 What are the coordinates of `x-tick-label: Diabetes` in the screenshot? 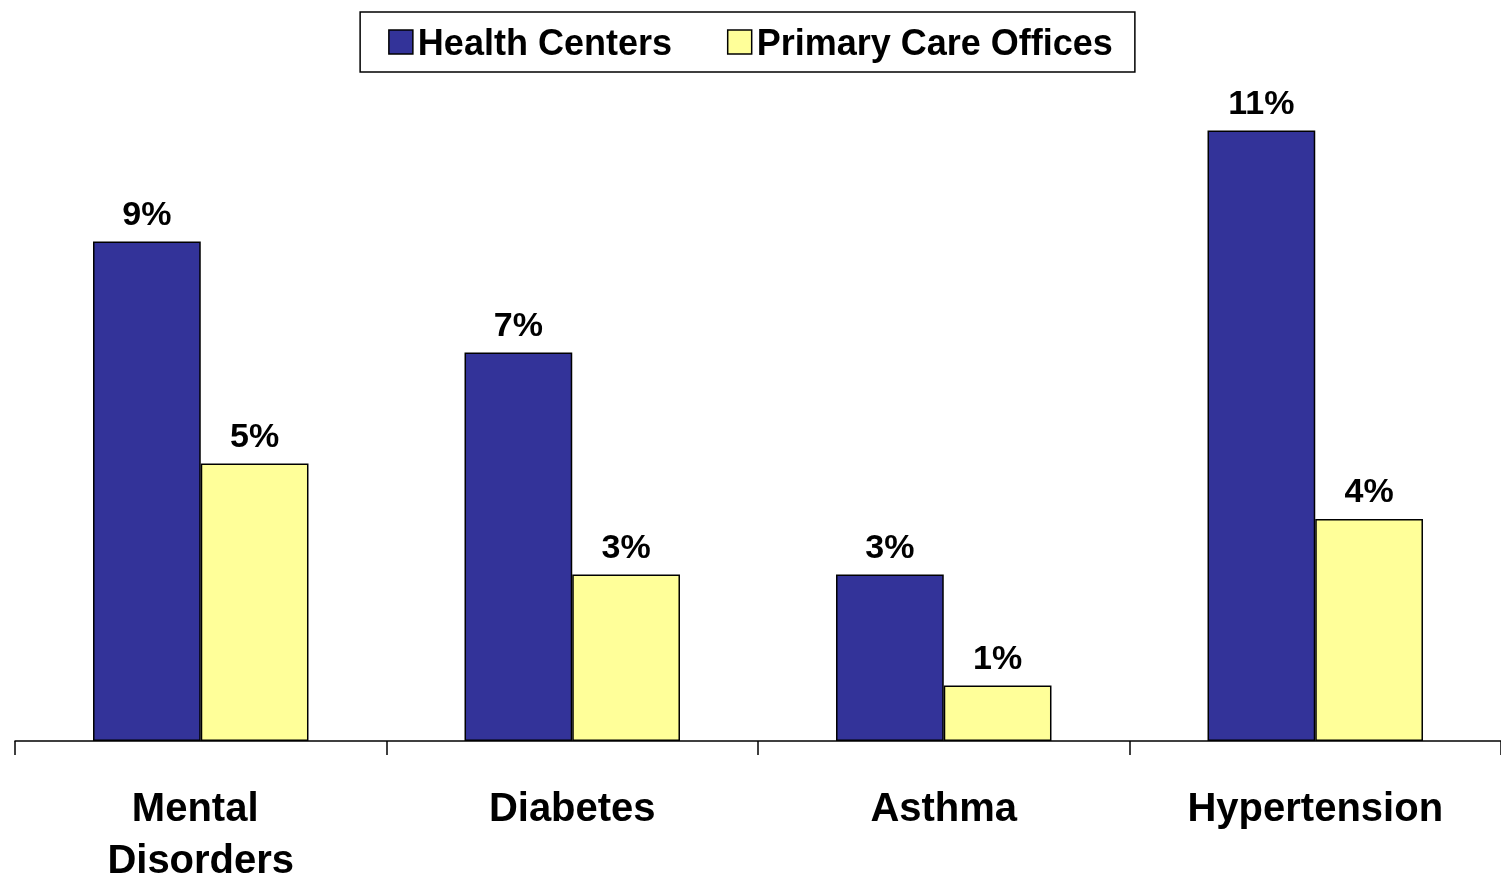 It's located at (572, 807).